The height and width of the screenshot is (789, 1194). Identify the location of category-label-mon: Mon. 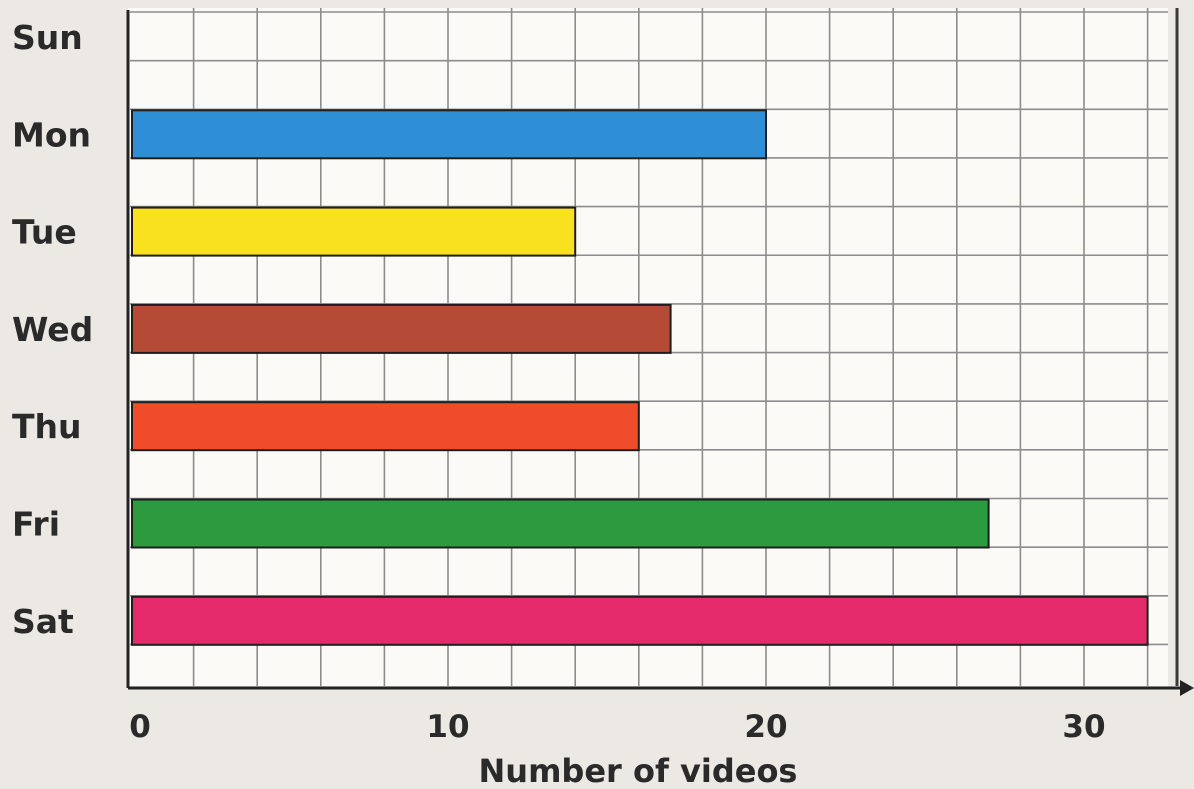
(51, 134).